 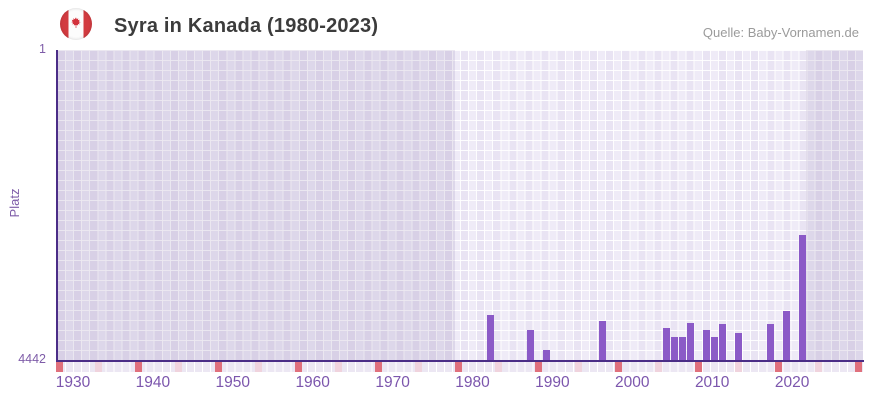 I want to click on bar-1996, so click(x=602, y=340).